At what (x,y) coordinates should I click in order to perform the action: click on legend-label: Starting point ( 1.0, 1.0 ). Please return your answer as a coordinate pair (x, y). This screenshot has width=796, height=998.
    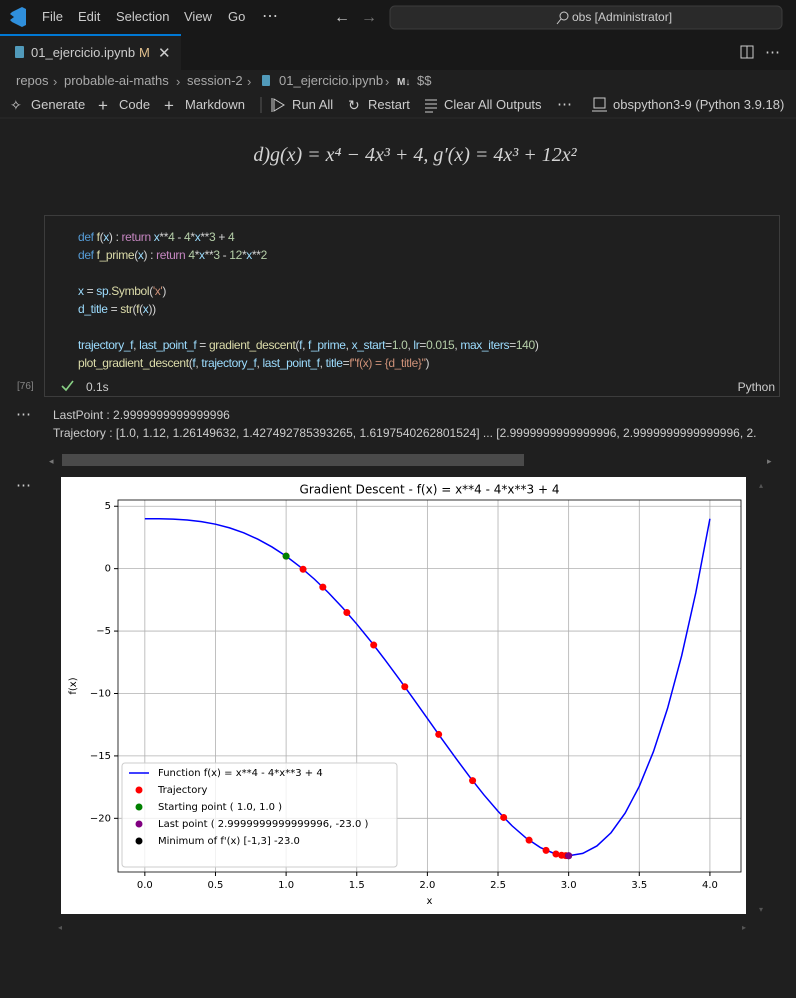
    Looking at the image, I should click on (220, 807).